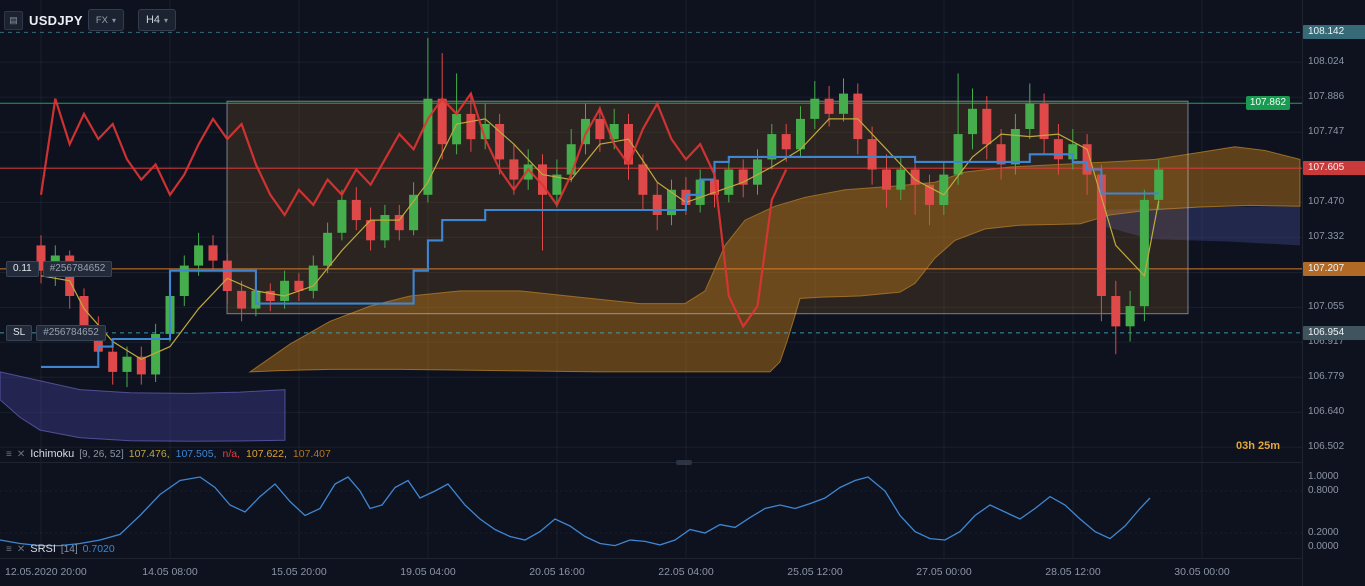  What do you see at coordinates (13, 20) in the screenshot?
I see `chart-menu-icon: ▤` at bounding box center [13, 20].